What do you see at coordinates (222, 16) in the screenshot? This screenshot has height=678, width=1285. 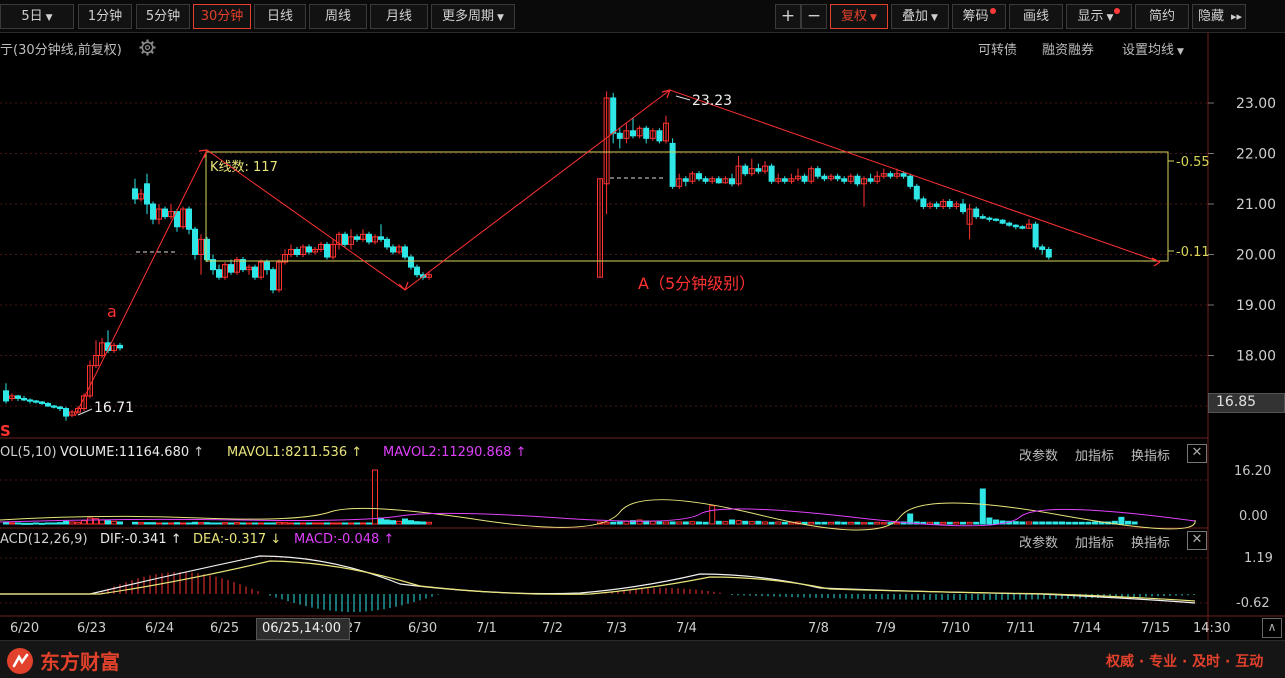 I see `period-30min-button: 30分钟` at bounding box center [222, 16].